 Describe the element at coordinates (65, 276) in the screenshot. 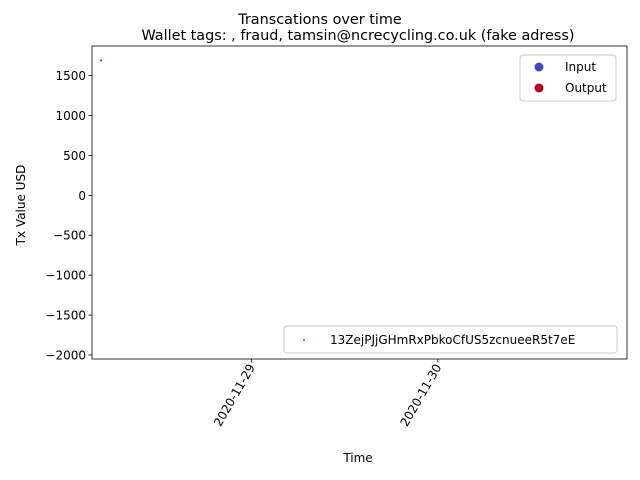

I see `y-tick-label: −1000` at that location.